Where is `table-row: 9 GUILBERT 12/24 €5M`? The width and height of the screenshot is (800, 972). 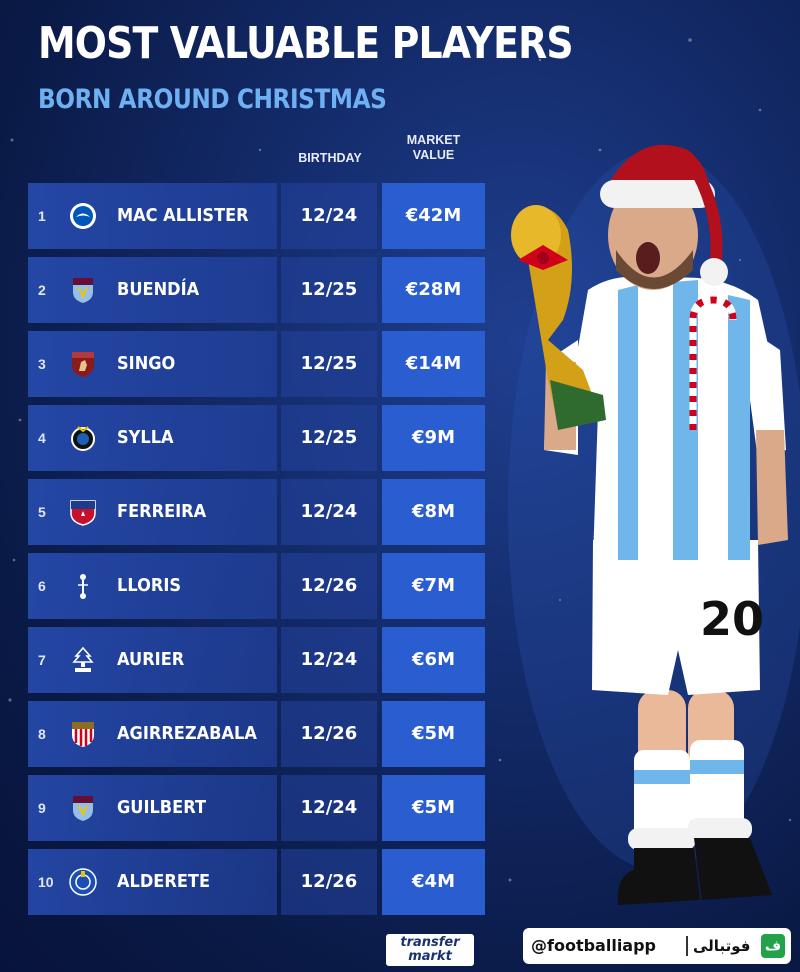 table-row: 9 GUILBERT 12/24 €5M is located at coordinates (256, 808).